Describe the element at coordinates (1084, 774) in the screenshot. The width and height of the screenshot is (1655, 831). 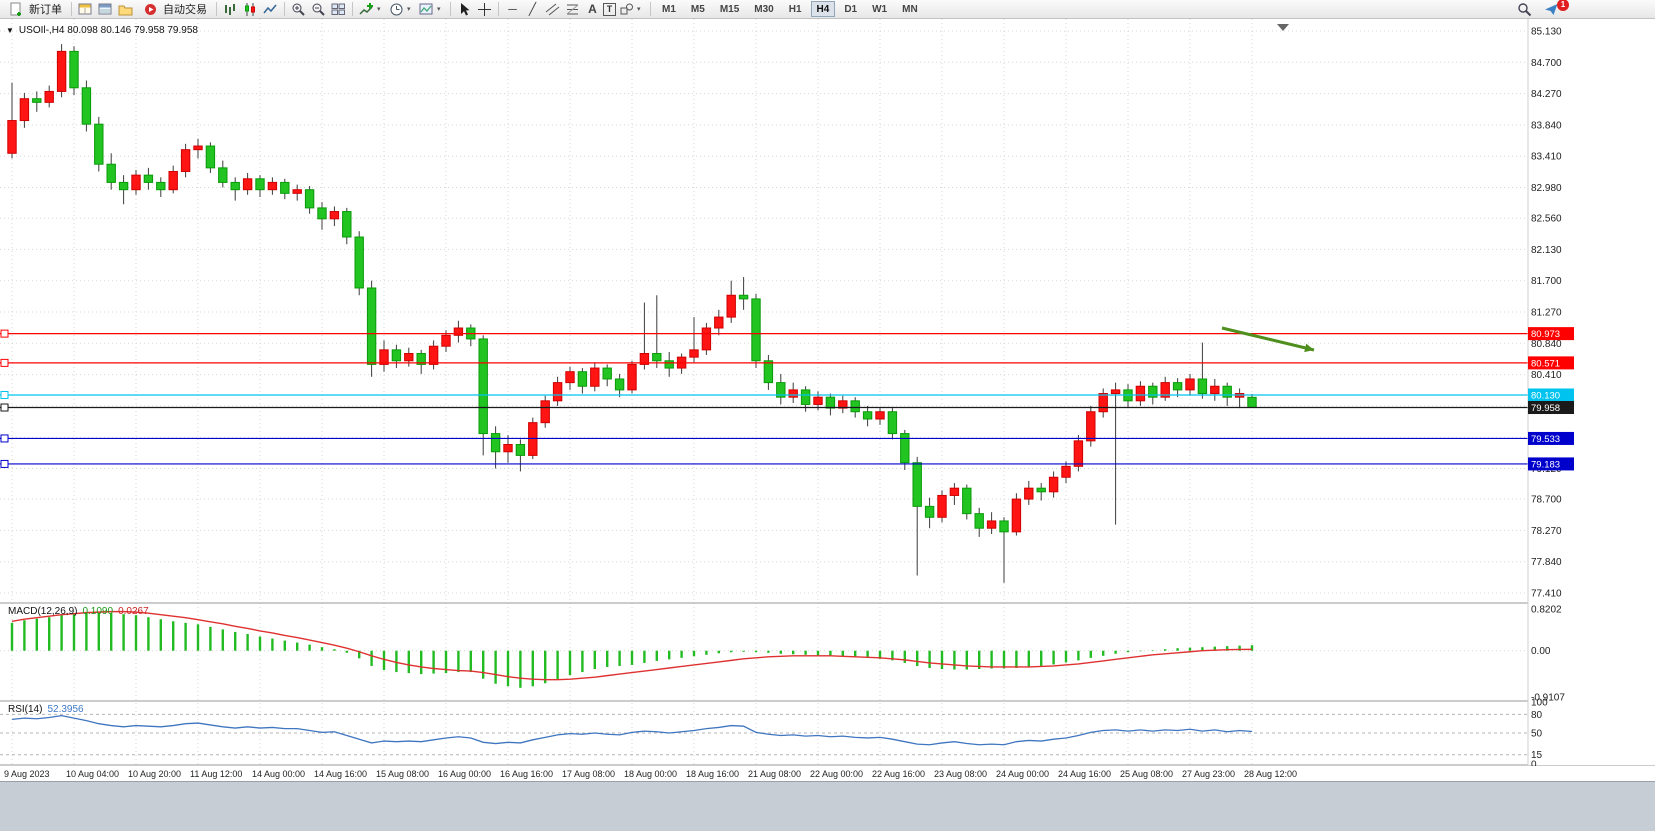
I see `svg-text: 24 Aug 16:00` at that location.